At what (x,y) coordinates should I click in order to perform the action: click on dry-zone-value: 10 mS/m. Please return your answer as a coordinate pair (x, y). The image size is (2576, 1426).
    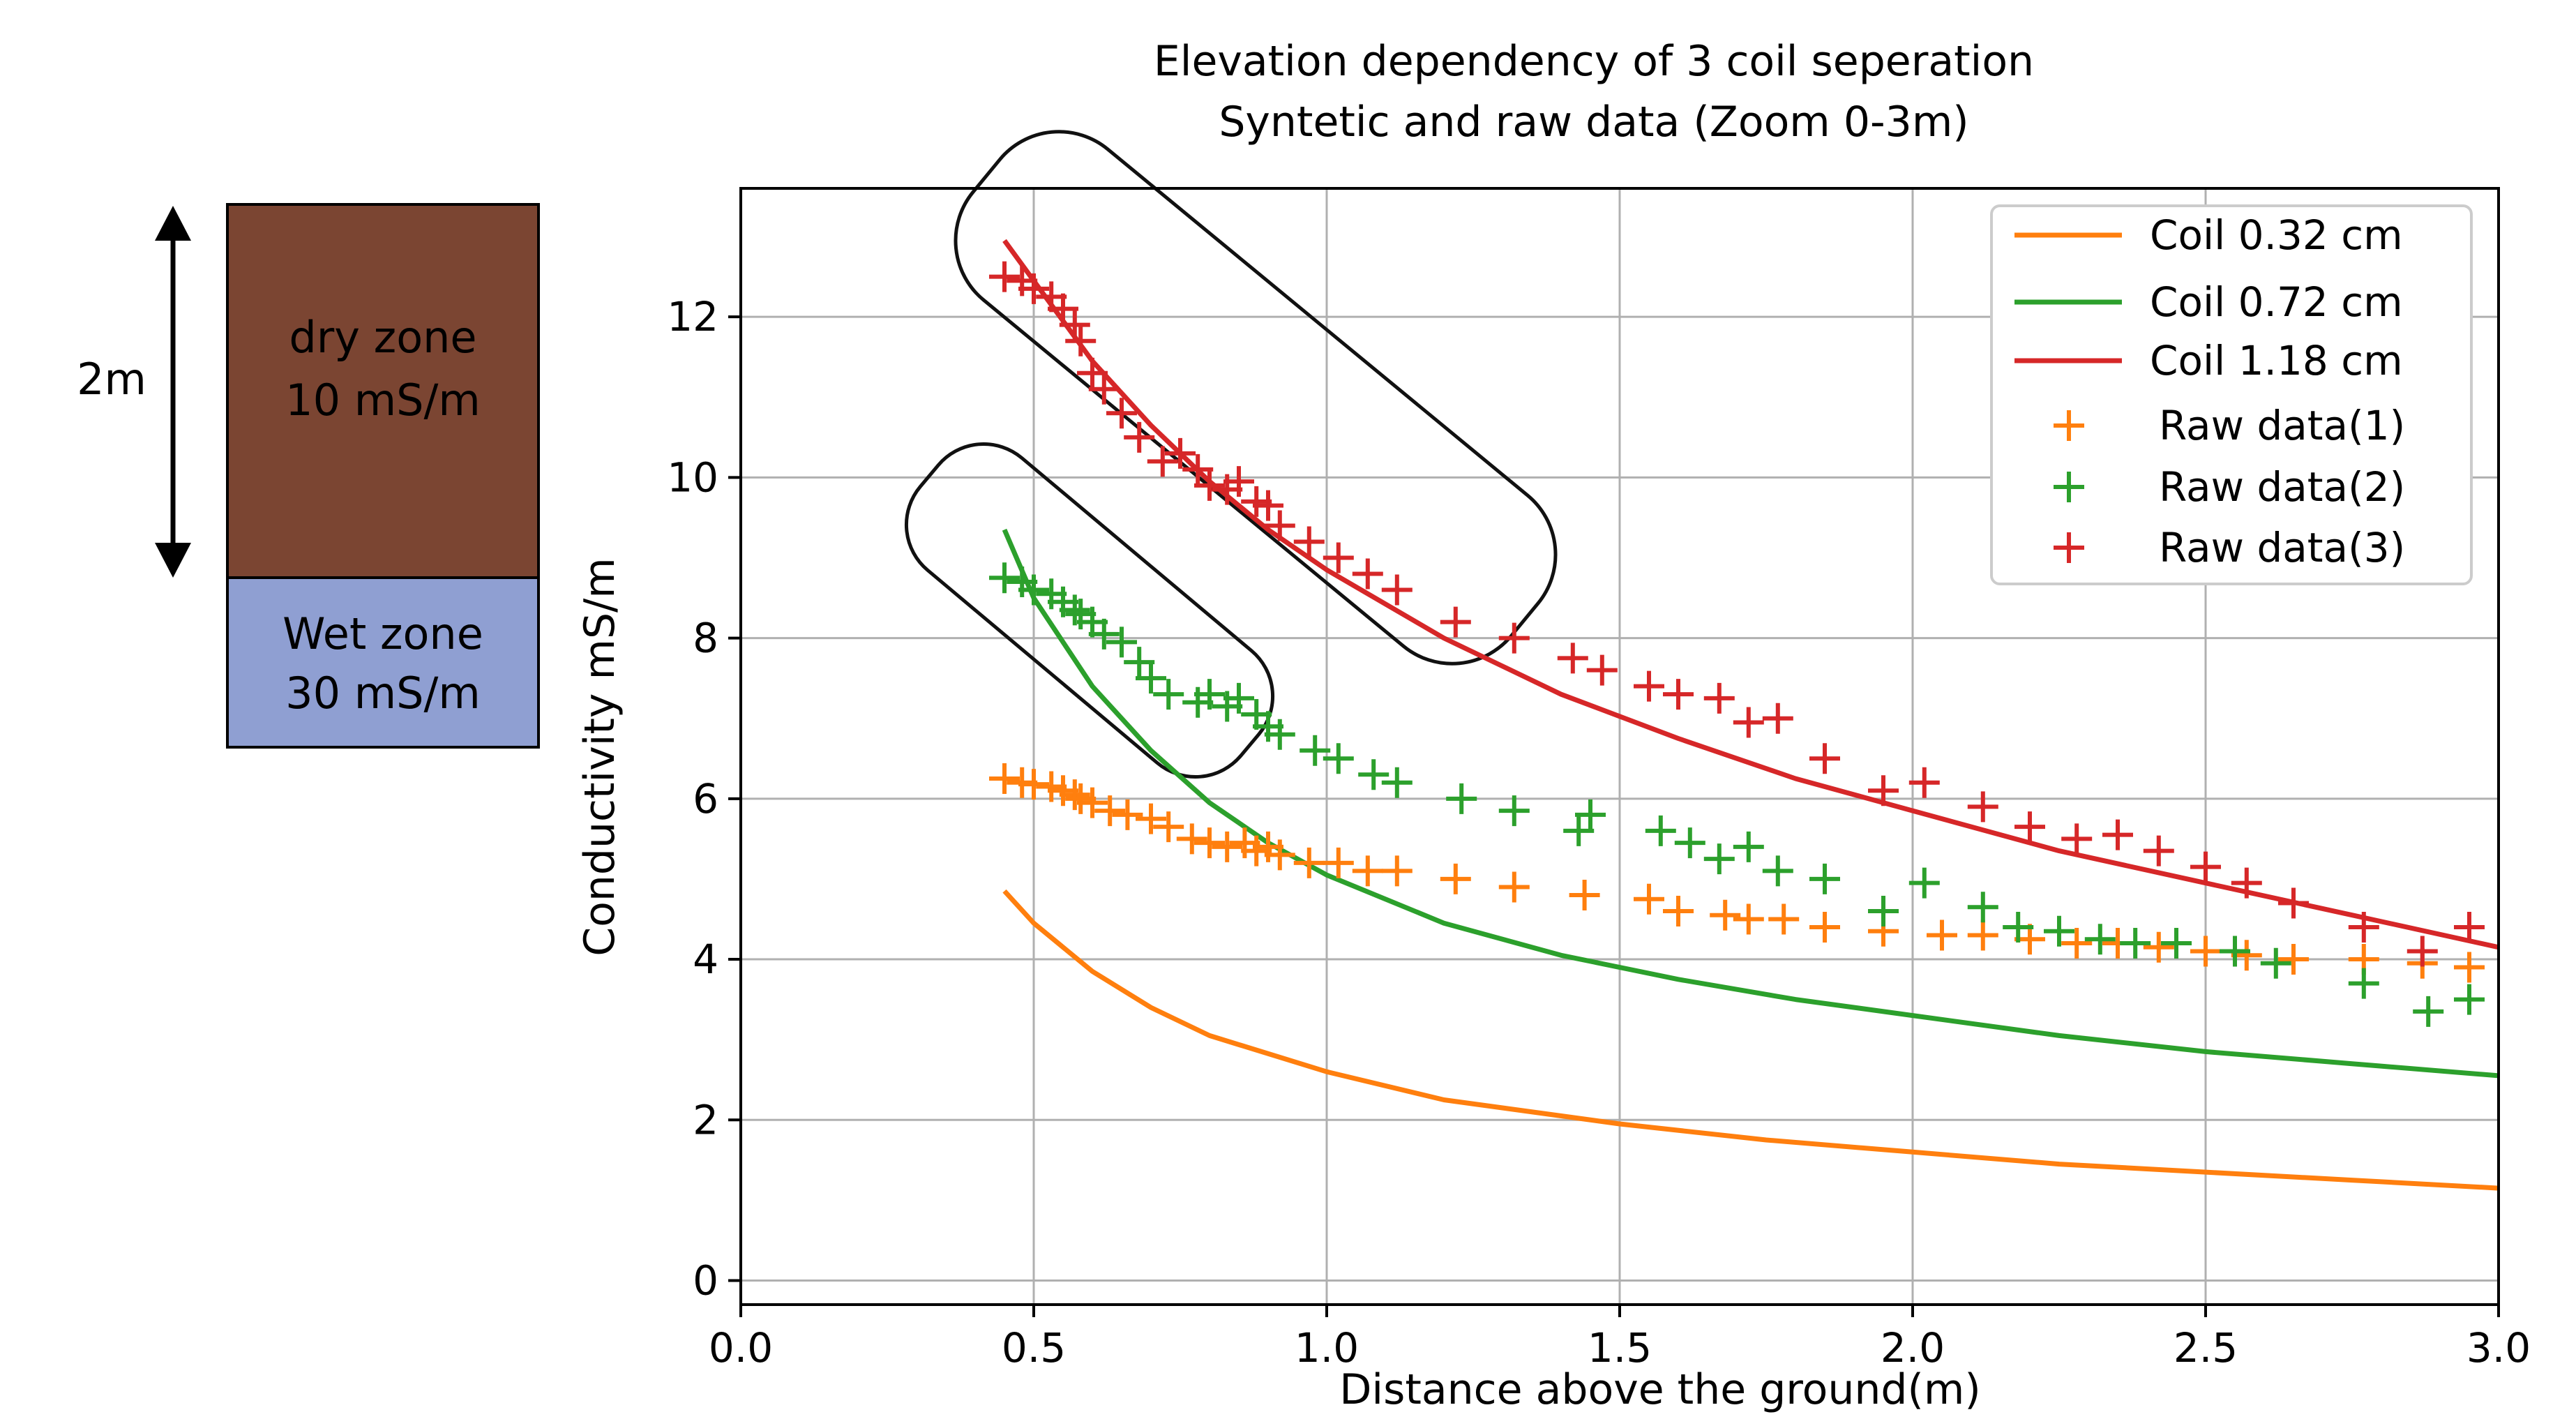
    Looking at the image, I should click on (383, 400).